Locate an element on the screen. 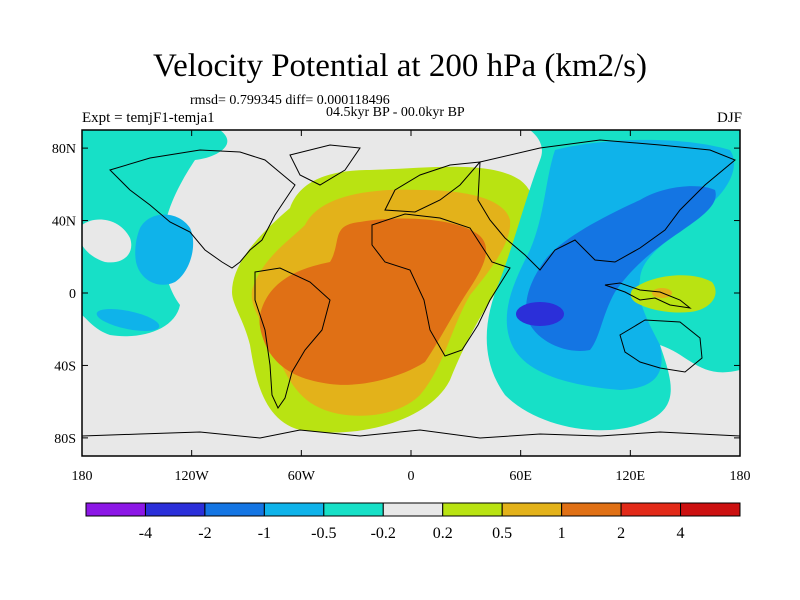  experiment-label: Expt = temjF1-temja1 is located at coordinates (148, 118).